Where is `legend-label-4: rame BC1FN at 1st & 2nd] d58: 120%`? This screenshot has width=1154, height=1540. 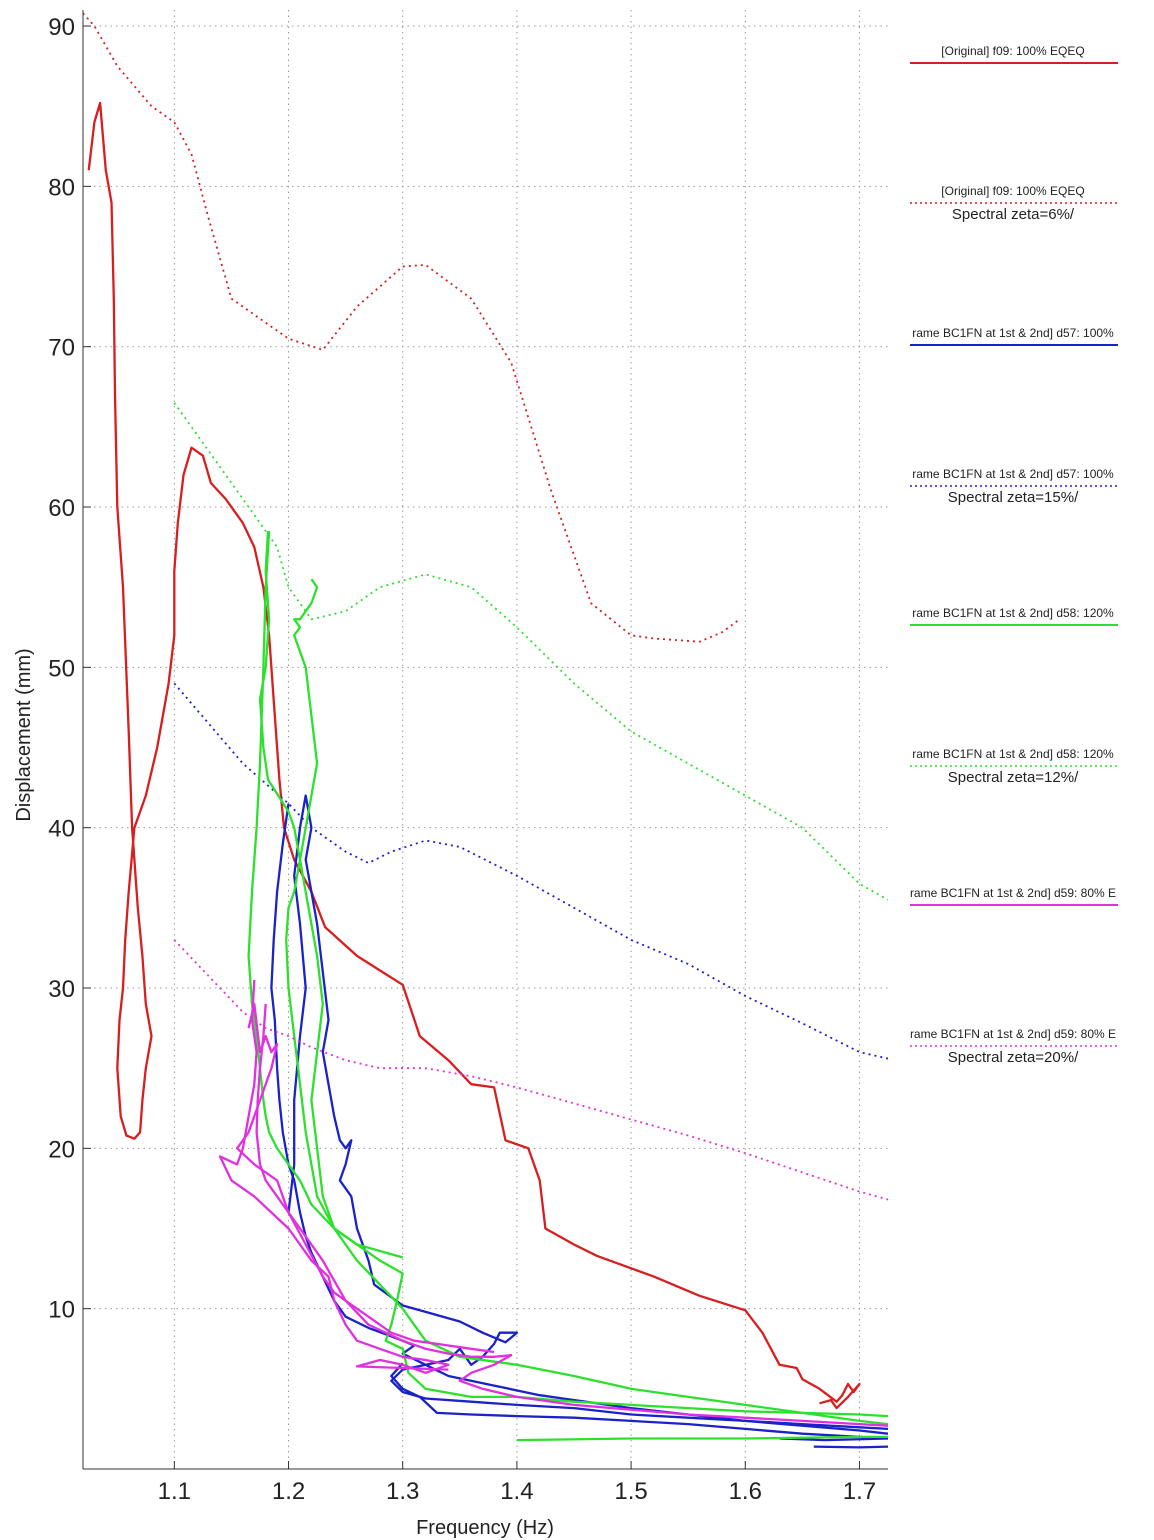 legend-label-4: rame BC1FN at 1st & 2nd] d58: 120% is located at coordinates (1013, 613).